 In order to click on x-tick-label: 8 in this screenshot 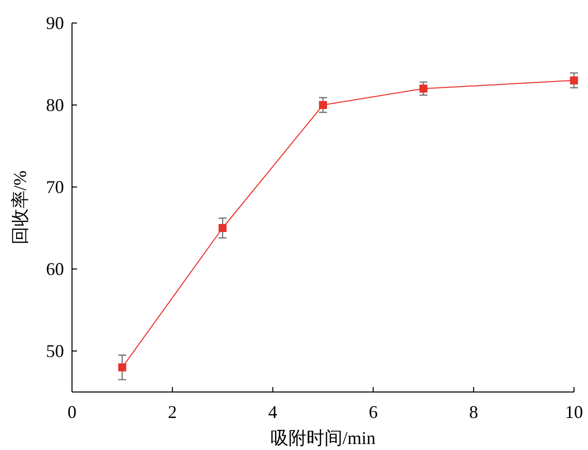, I will do `click(473, 412)`.